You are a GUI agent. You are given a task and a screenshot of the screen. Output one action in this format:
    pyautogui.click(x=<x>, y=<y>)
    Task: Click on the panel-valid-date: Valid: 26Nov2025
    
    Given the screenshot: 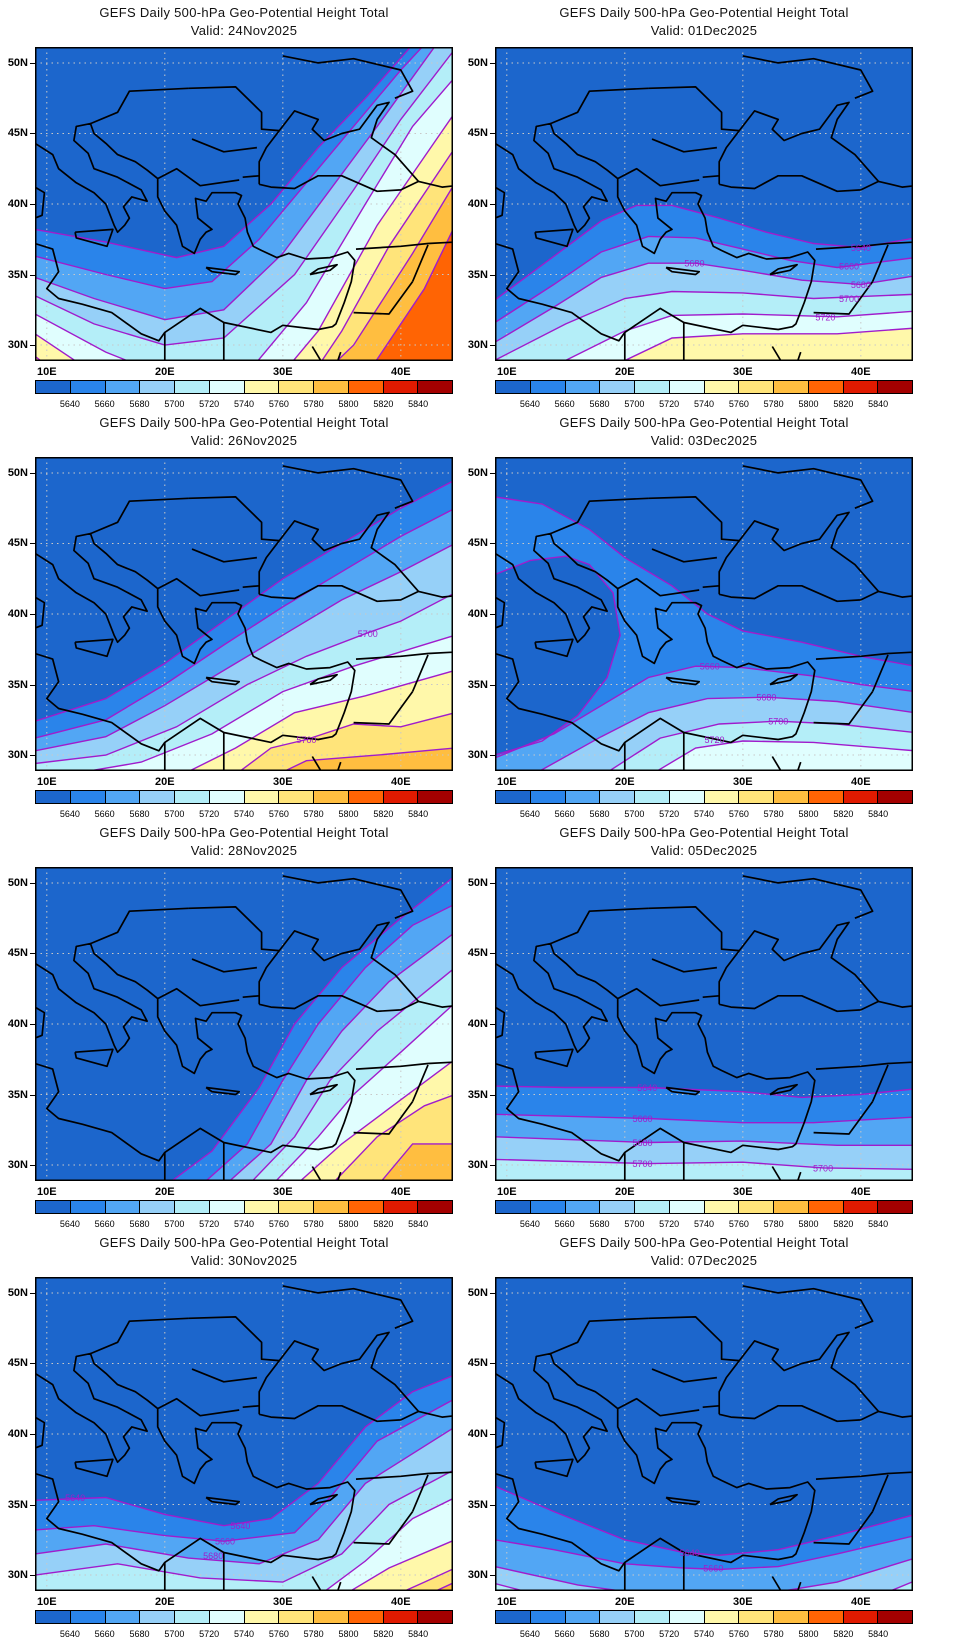 What is the action you would take?
    pyautogui.click(x=244, y=440)
    